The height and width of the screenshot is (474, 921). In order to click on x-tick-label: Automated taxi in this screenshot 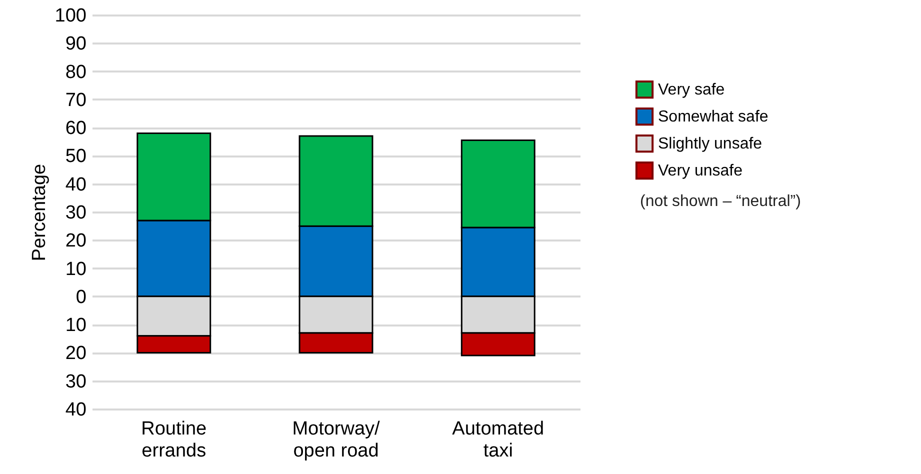, I will do `click(498, 440)`.